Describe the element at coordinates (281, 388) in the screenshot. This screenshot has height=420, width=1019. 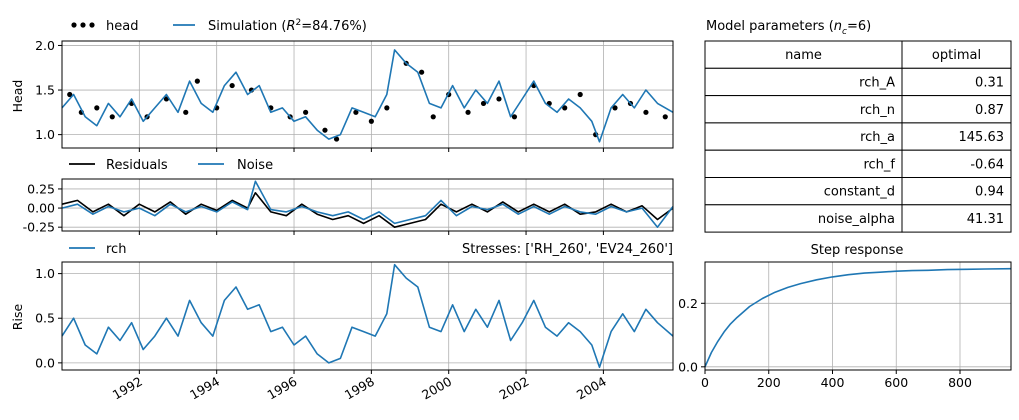
I see `x-tick-label: 1996` at that location.